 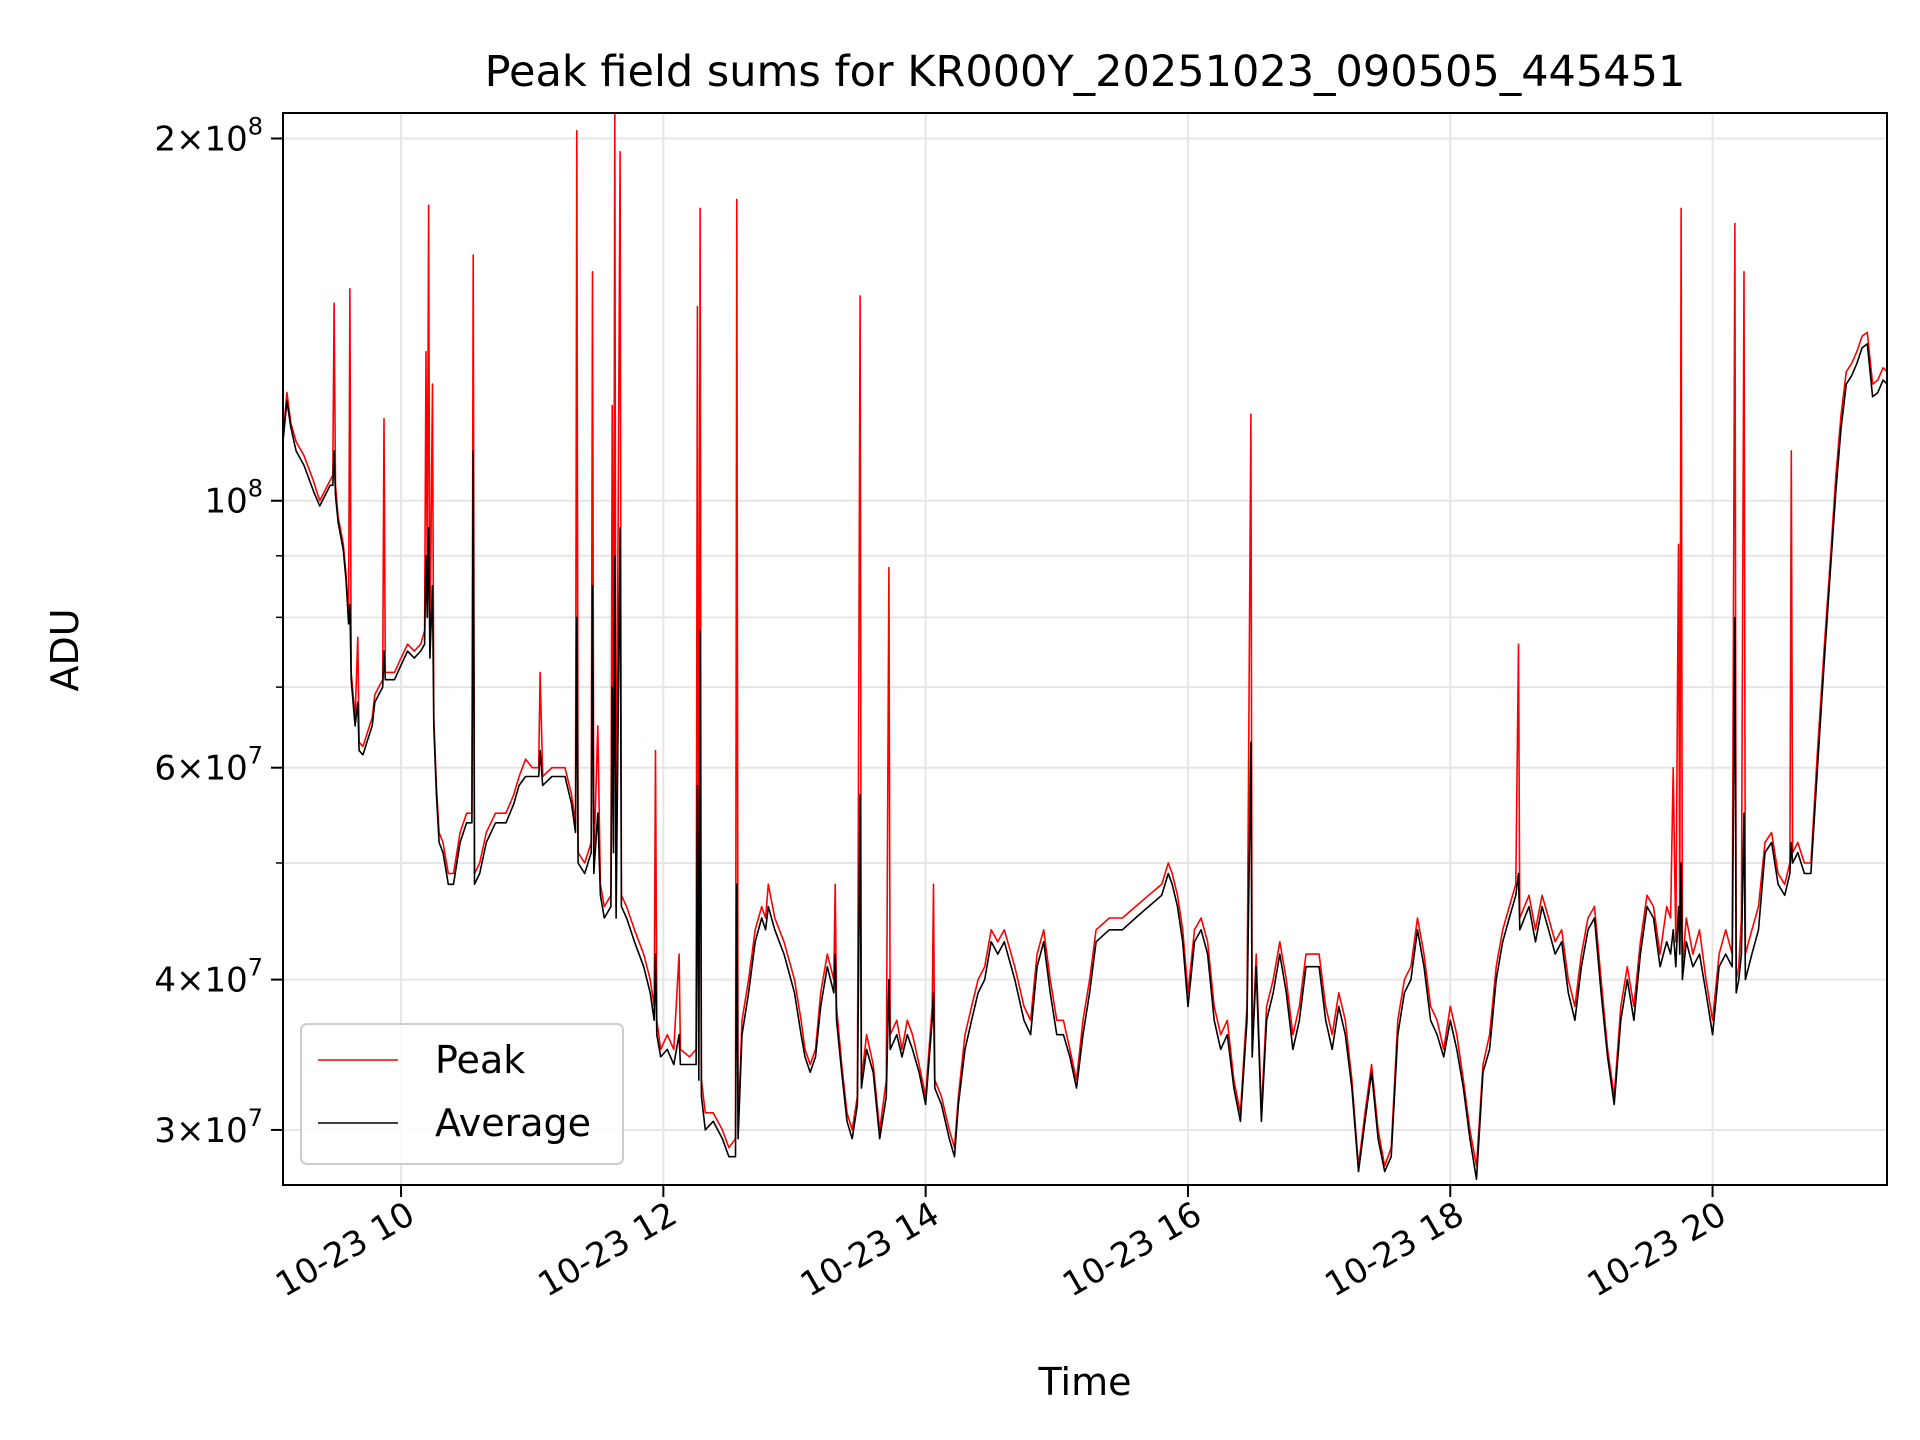 What do you see at coordinates (233, 498) in the screenshot?
I see `y-tick-label: 108` at bounding box center [233, 498].